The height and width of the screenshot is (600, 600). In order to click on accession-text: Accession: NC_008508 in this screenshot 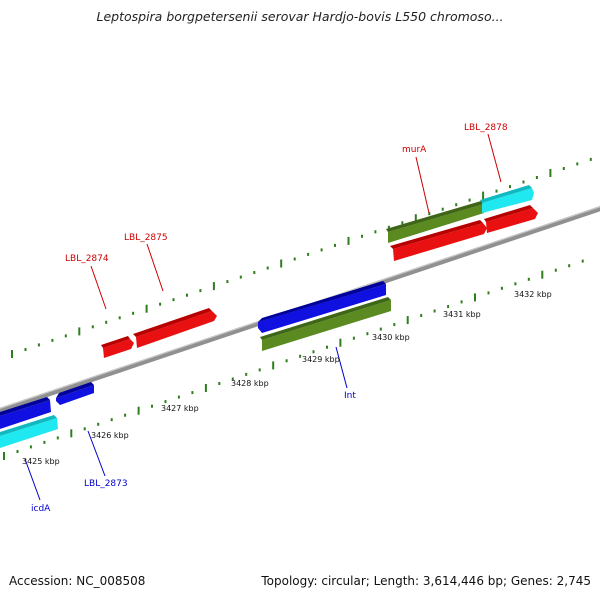, I will do `click(77, 581)`.